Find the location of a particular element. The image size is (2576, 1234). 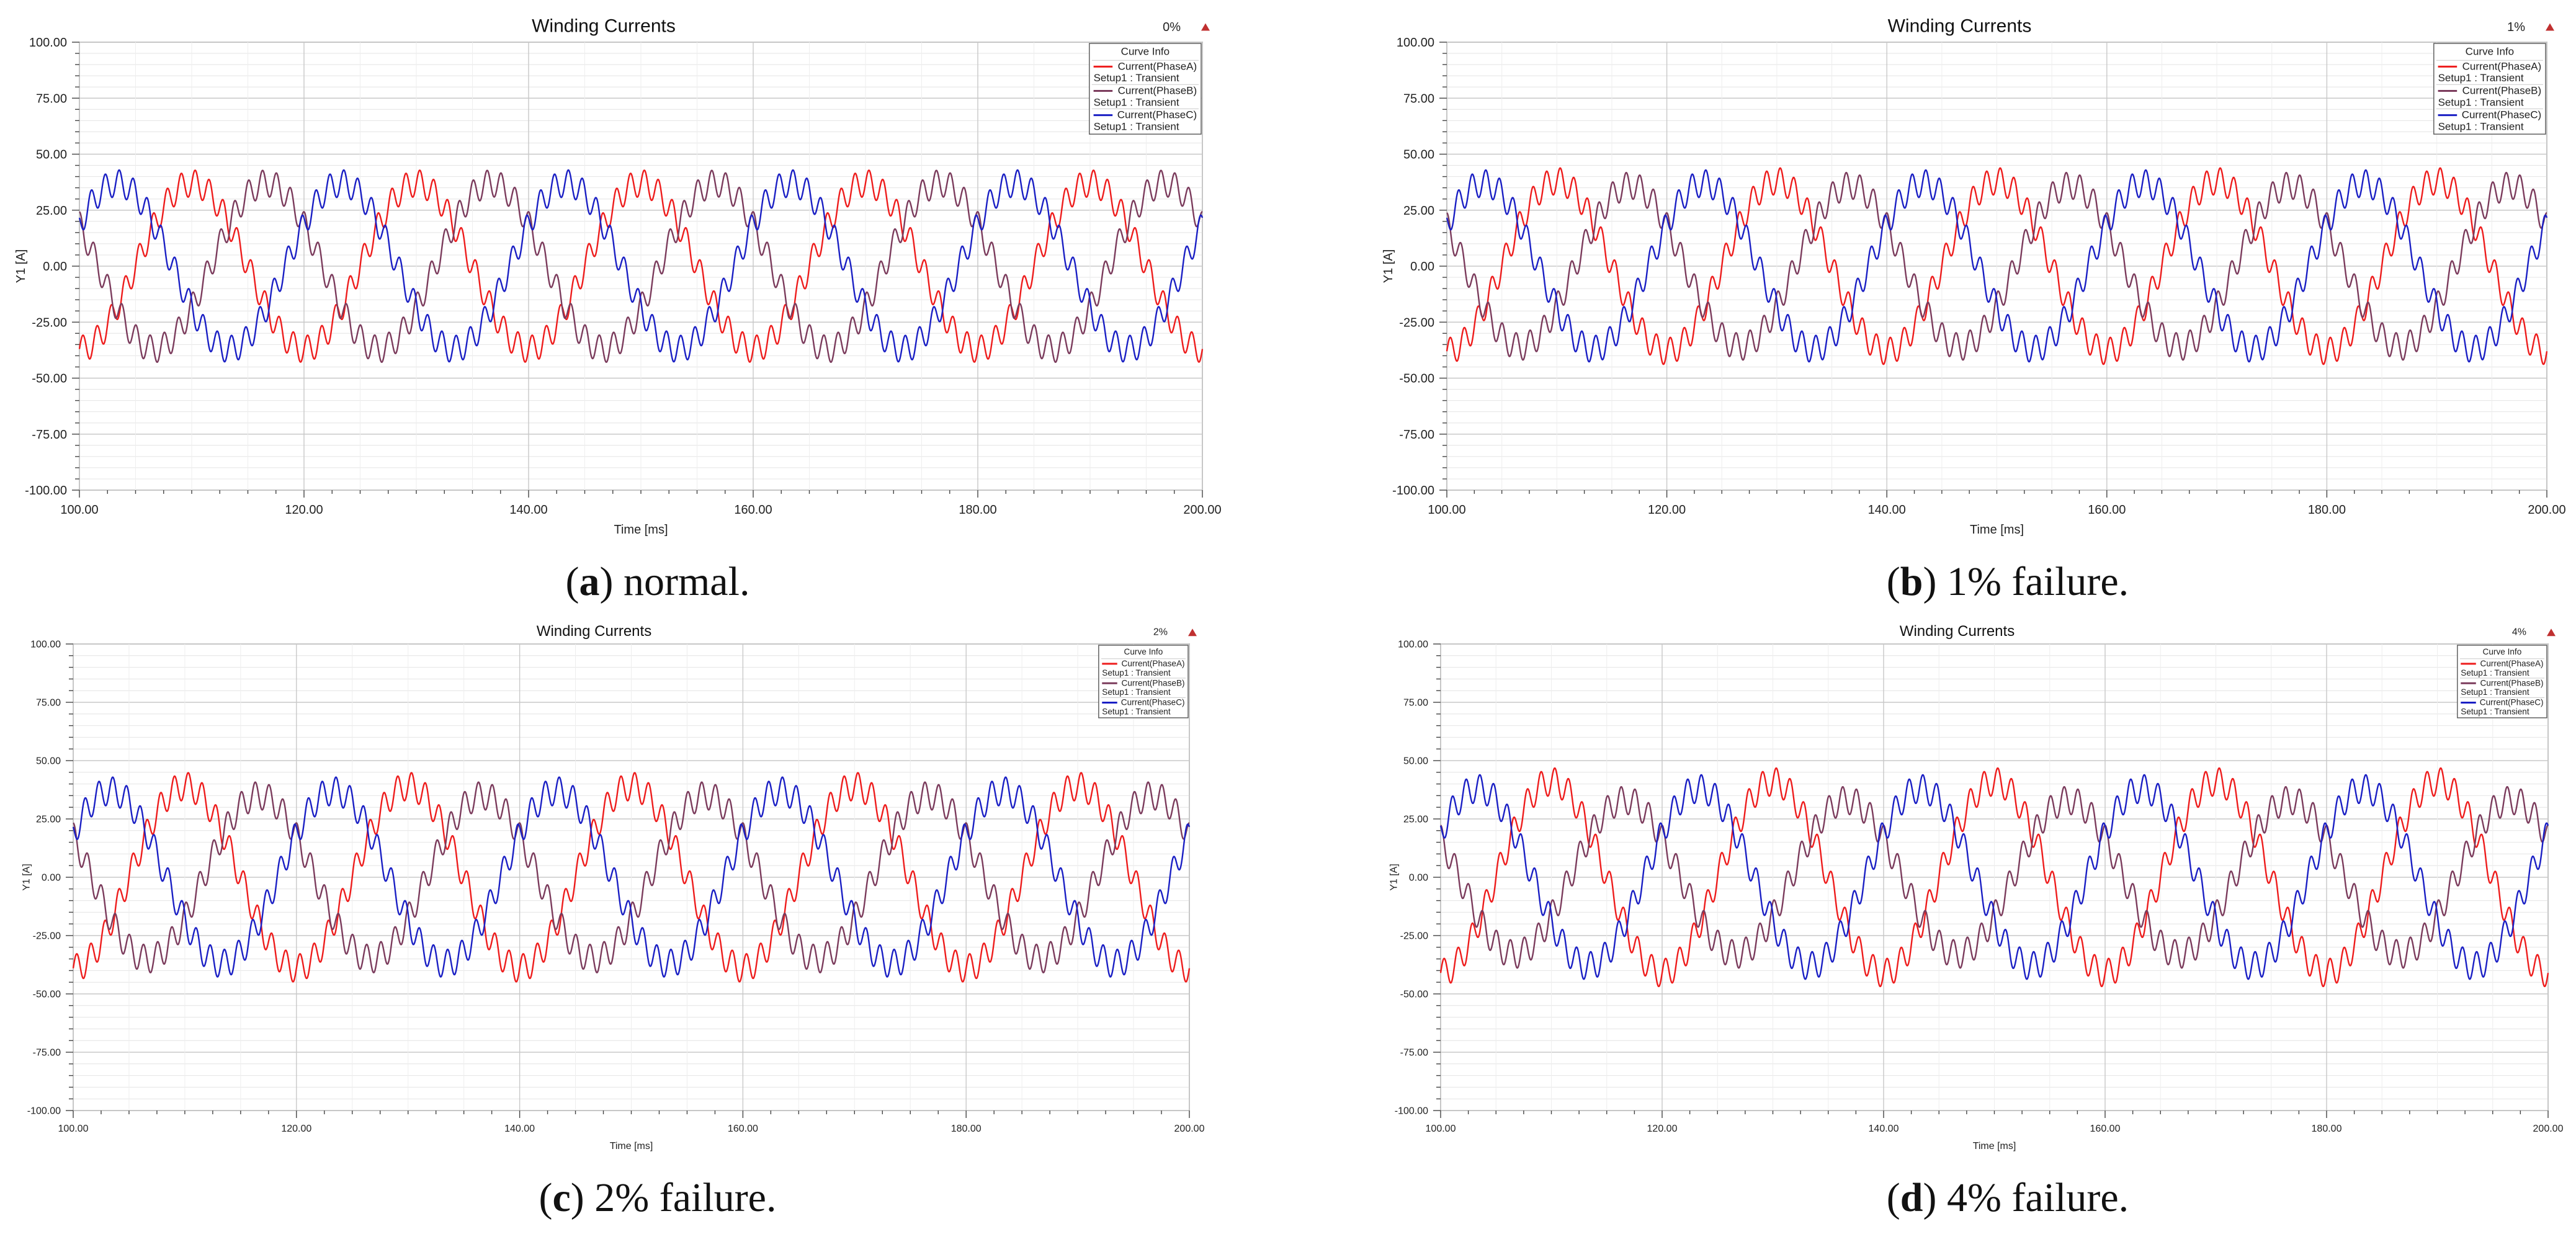

caption-b-text: ) 1% failure. is located at coordinates (2026, 581).